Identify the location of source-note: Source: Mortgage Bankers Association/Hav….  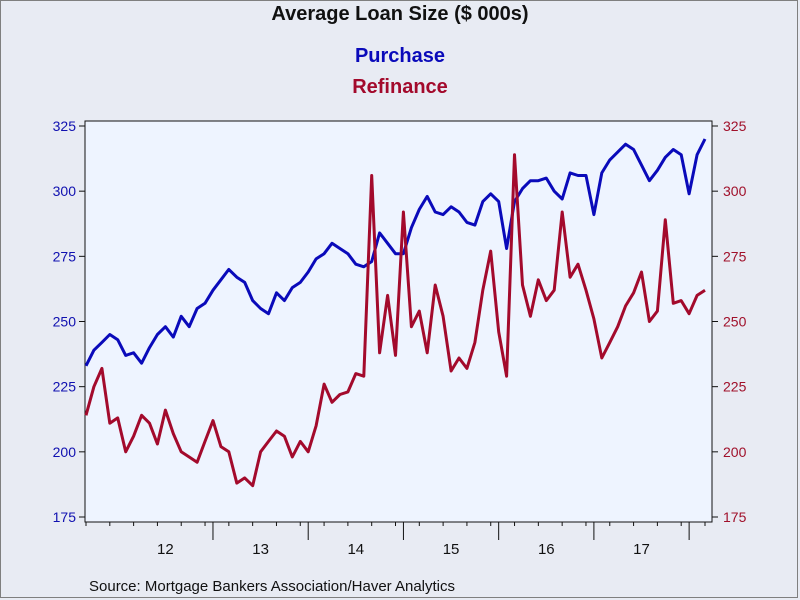
(272, 586).